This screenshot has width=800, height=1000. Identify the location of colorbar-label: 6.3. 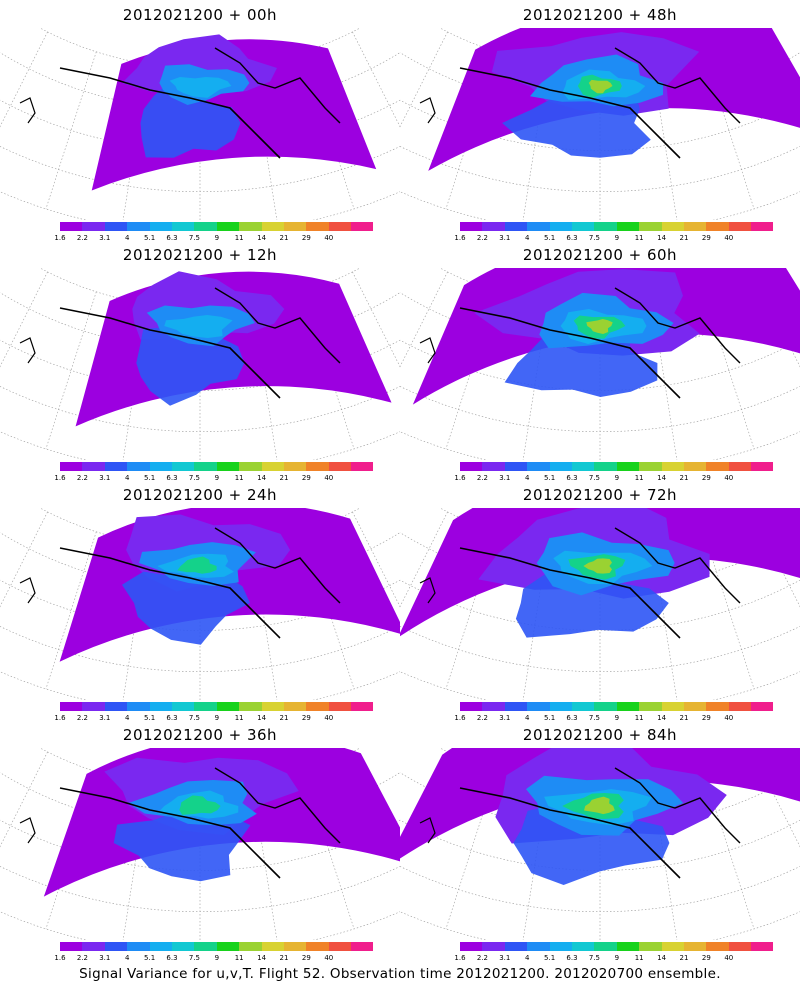
(572, 718).